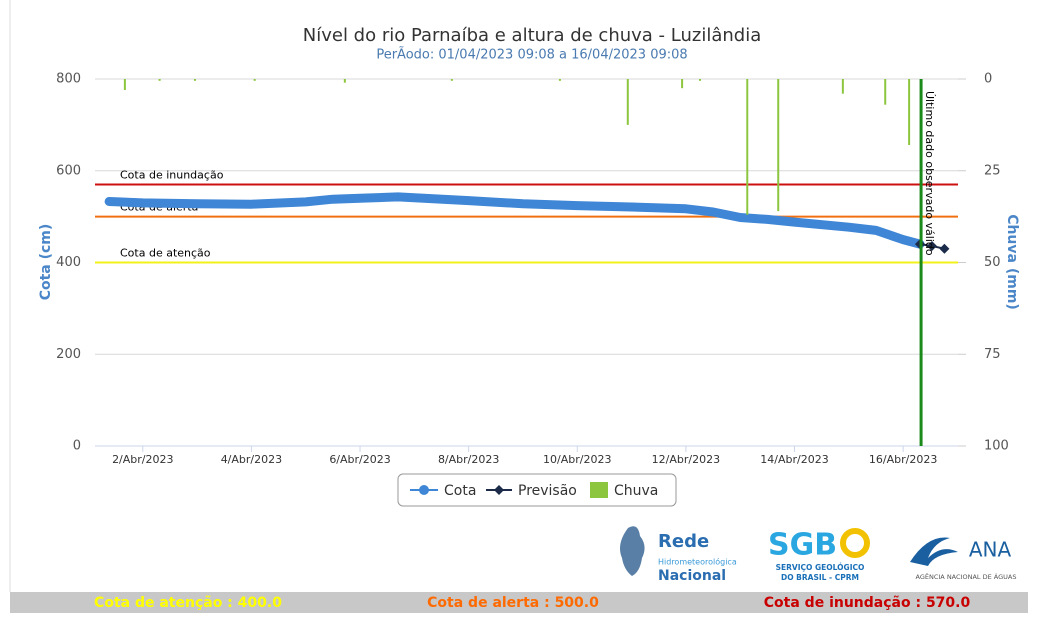  Describe the element at coordinates (1012, 262) in the screenshot. I see `y2-axis-label: Chuva (mm)` at that location.